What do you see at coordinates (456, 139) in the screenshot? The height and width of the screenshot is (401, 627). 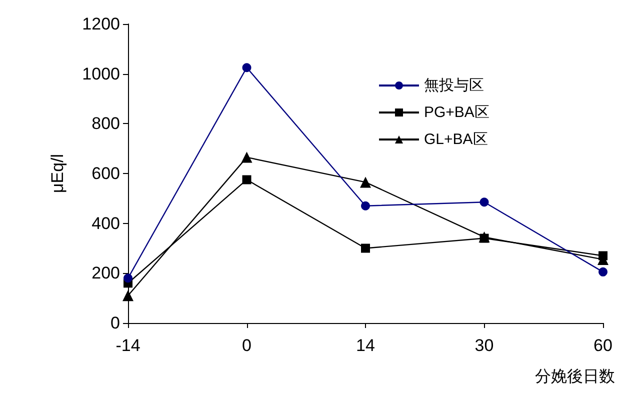 I see `legend-label: GL+BA区` at bounding box center [456, 139].